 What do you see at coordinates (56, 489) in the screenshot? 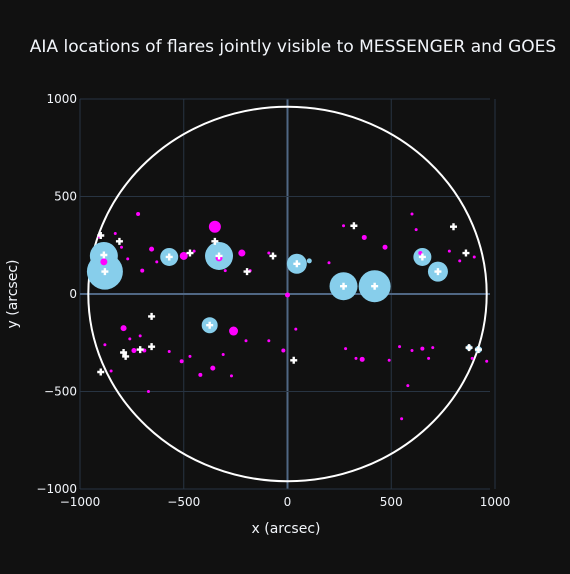
I see `y-tick-label: −1000` at bounding box center [56, 489].